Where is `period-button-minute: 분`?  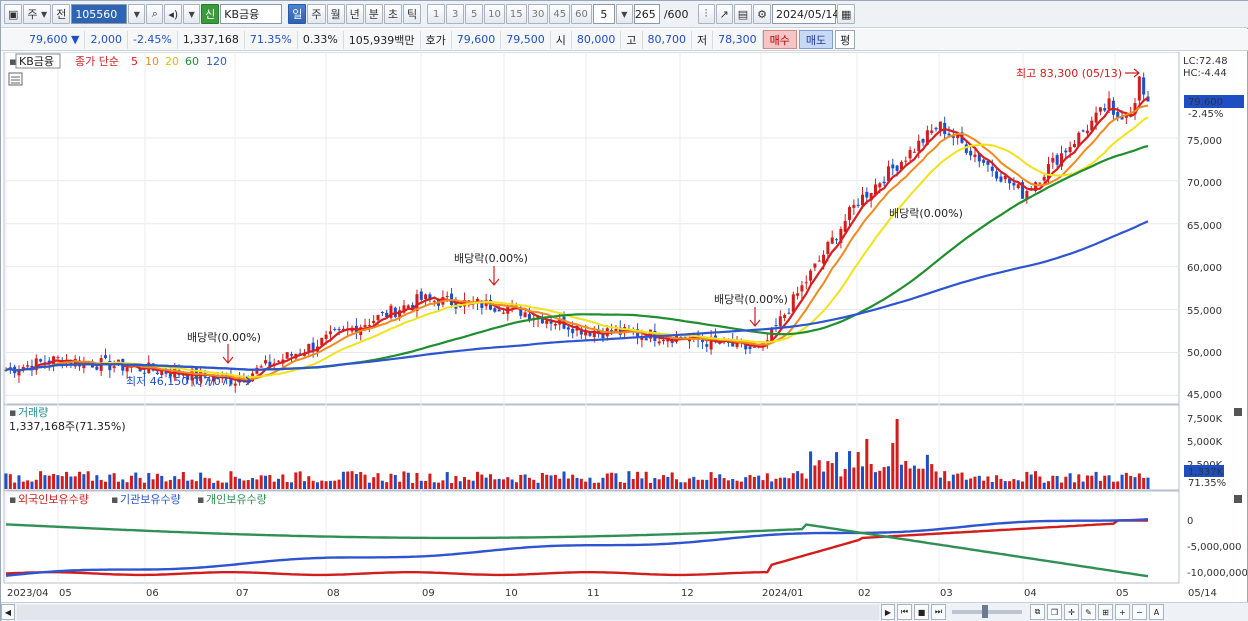 period-button-minute: 분 is located at coordinates (373, 14).